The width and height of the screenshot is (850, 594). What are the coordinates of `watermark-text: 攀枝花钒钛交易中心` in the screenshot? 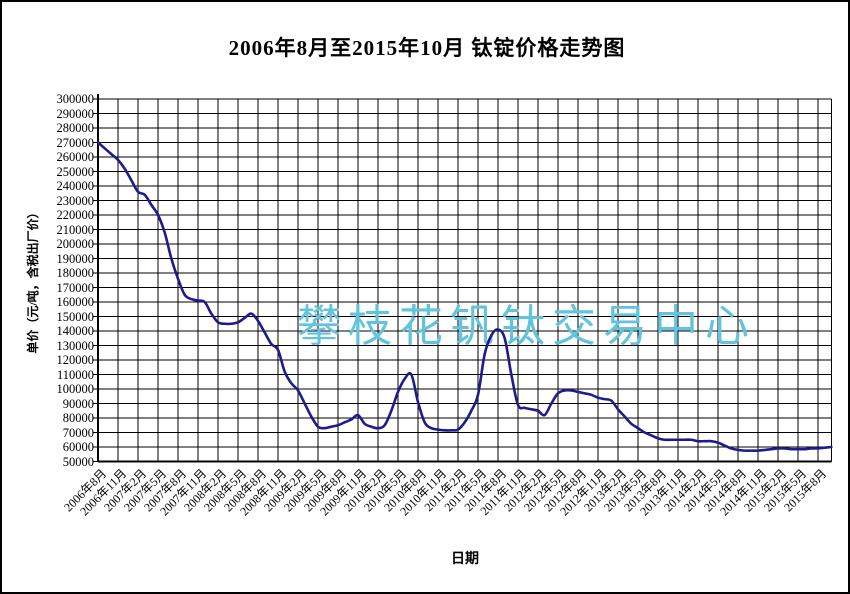 It's located at (526, 326).